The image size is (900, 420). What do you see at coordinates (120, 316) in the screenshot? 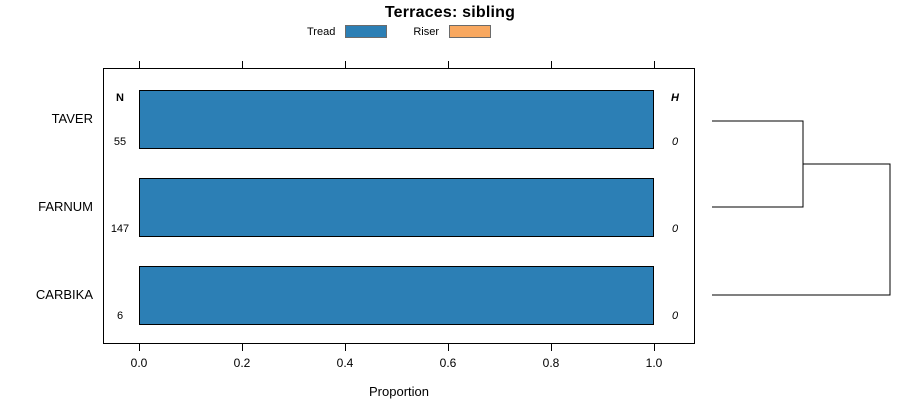
I see `n-value-carbika: 6` at bounding box center [120, 316].